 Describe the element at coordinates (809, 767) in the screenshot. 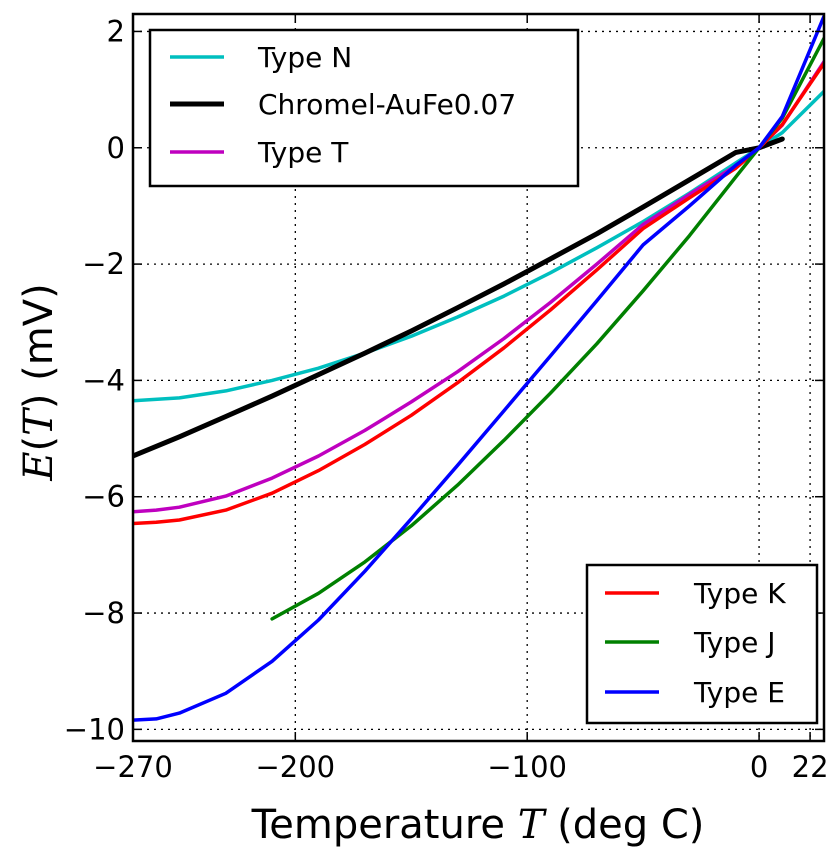

I see `x-tick-label: 22` at that location.